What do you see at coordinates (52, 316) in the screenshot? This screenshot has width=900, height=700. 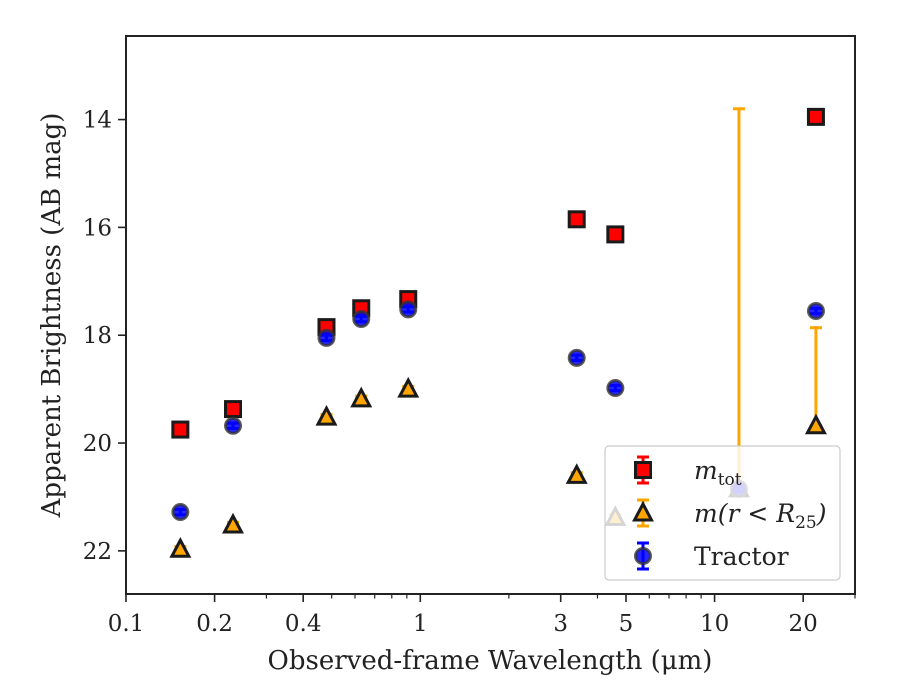 I see `y-axis-label: Apparent Brightness (AB mag)` at bounding box center [52, 316].